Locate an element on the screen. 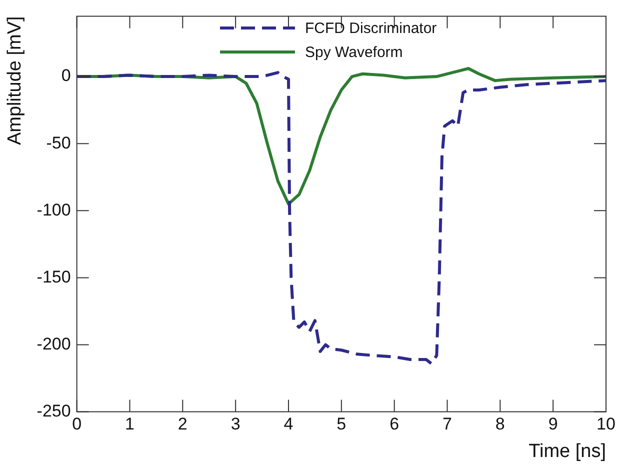  legend-label: FCFD Discriminator is located at coordinates (371, 28).